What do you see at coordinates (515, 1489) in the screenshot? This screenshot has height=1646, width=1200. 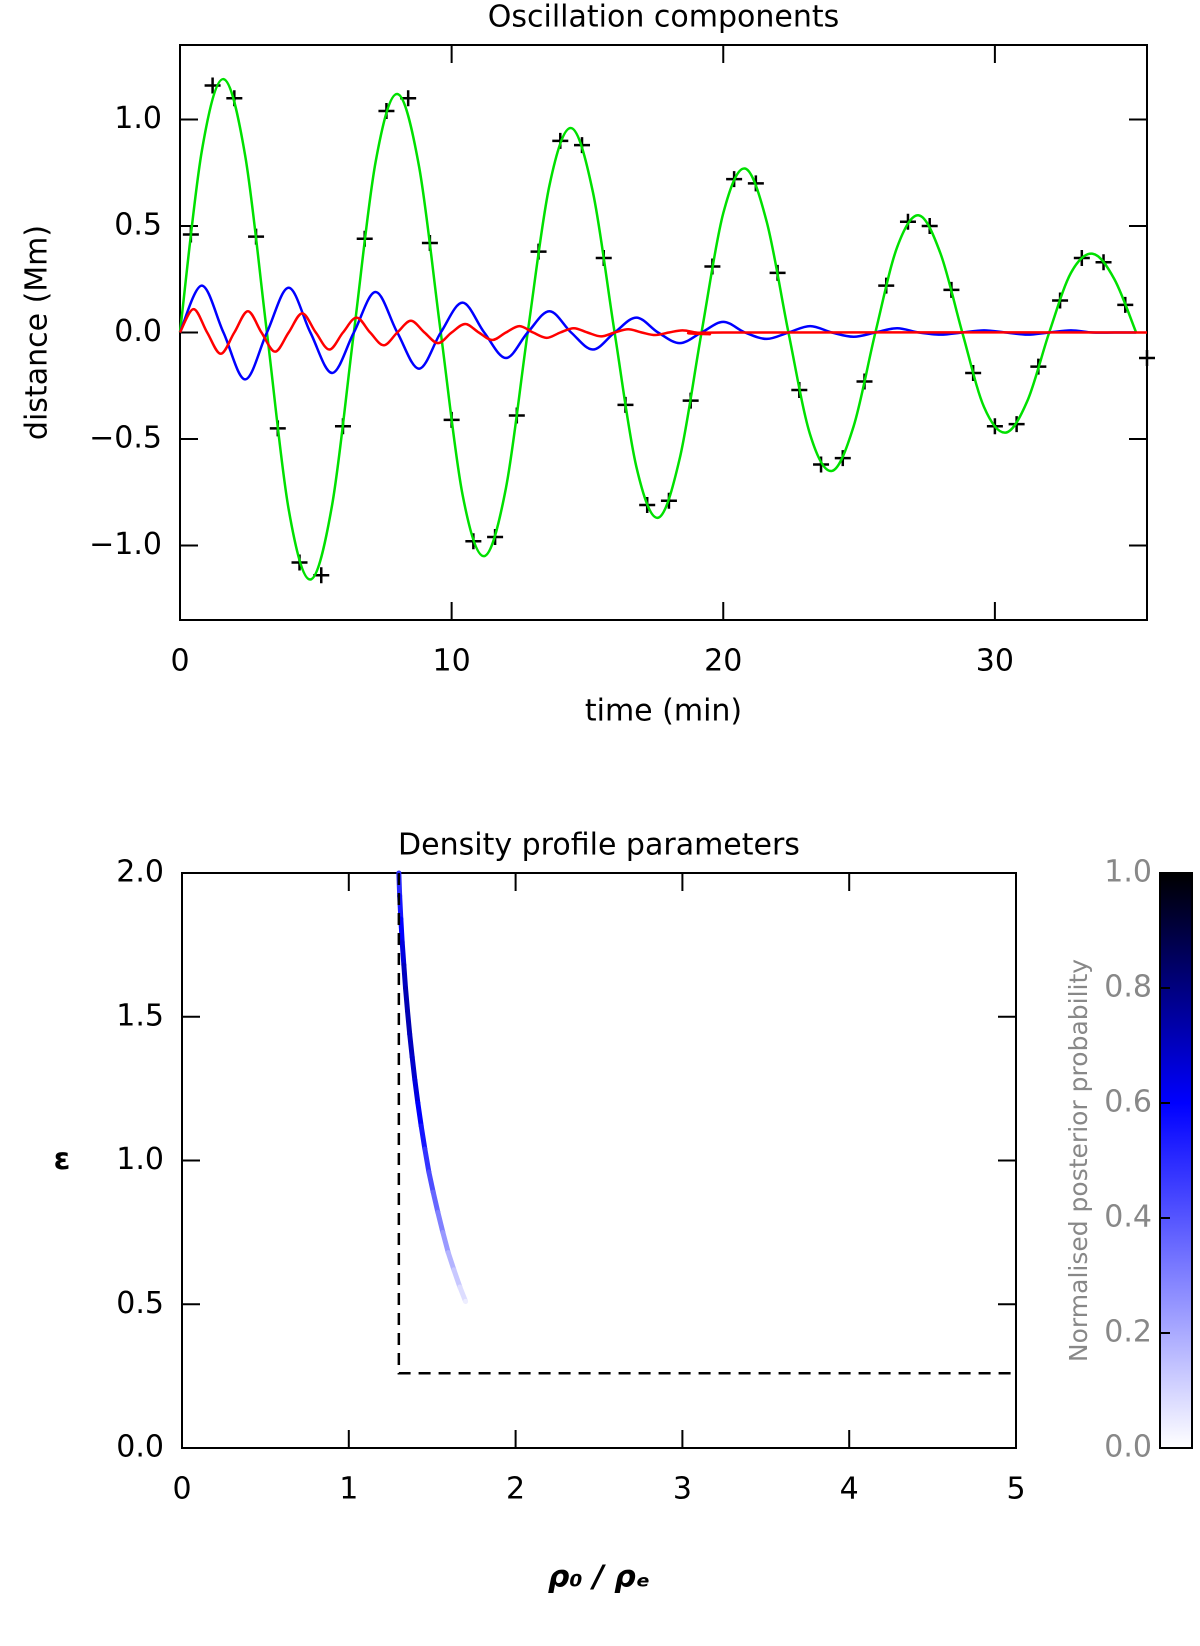 I see `x-tick-label: 2` at bounding box center [515, 1489].